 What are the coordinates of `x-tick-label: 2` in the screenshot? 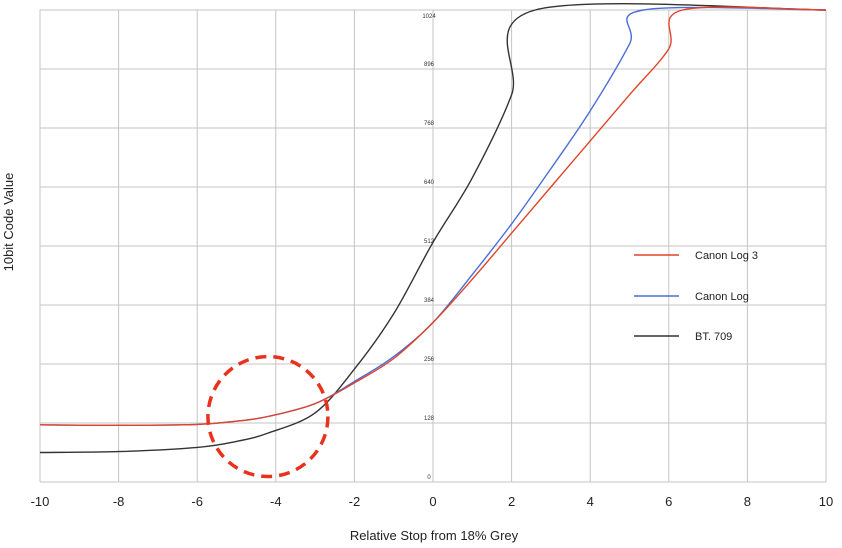 It's located at (511, 501).